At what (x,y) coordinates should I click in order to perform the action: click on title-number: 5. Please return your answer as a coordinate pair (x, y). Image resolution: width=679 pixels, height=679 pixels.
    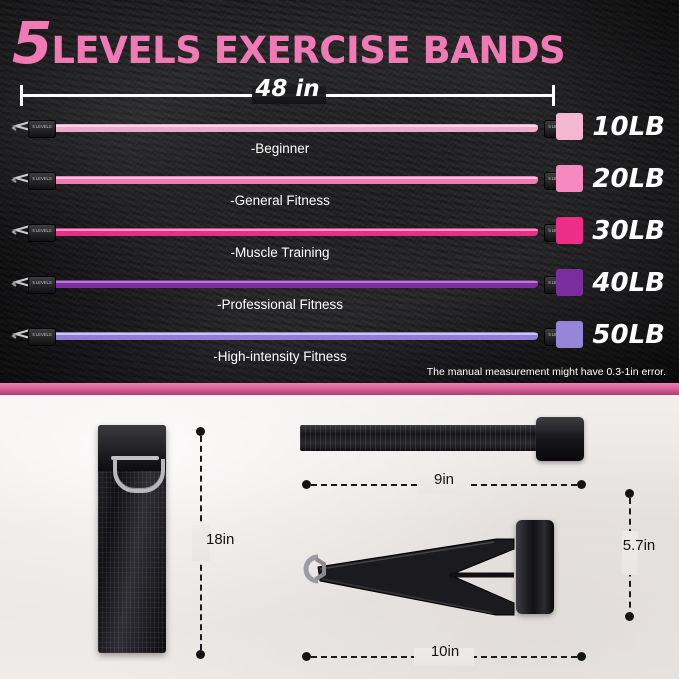
    Looking at the image, I should click on (32, 43).